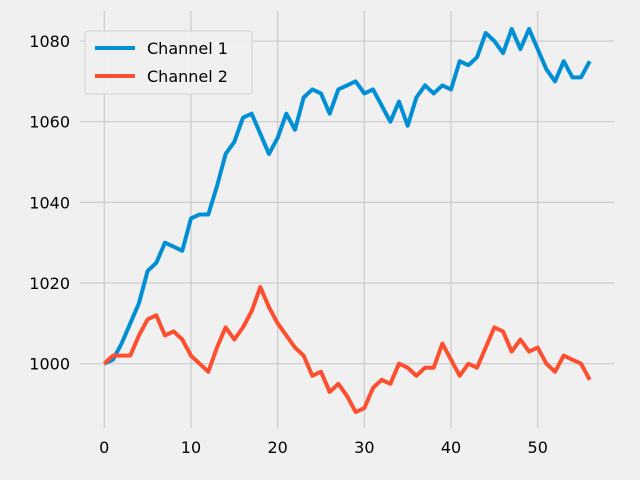 This screenshot has height=480, width=640. What do you see at coordinates (49, 364) in the screenshot?
I see `y-tick-label: 1000` at bounding box center [49, 364].